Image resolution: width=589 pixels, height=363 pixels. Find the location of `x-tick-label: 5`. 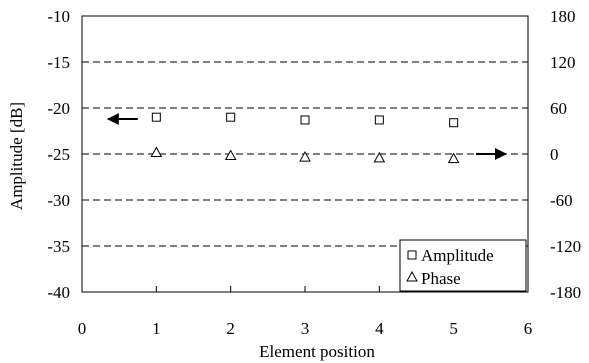

x-tick-label: 5 is located at coordinates (453, 328).